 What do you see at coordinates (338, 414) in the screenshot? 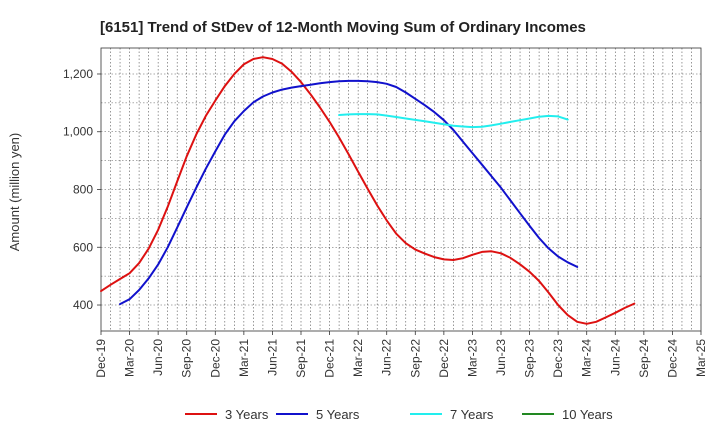
I see `legend-label-5-years: 5 Years` at bounding box center [338, 414].